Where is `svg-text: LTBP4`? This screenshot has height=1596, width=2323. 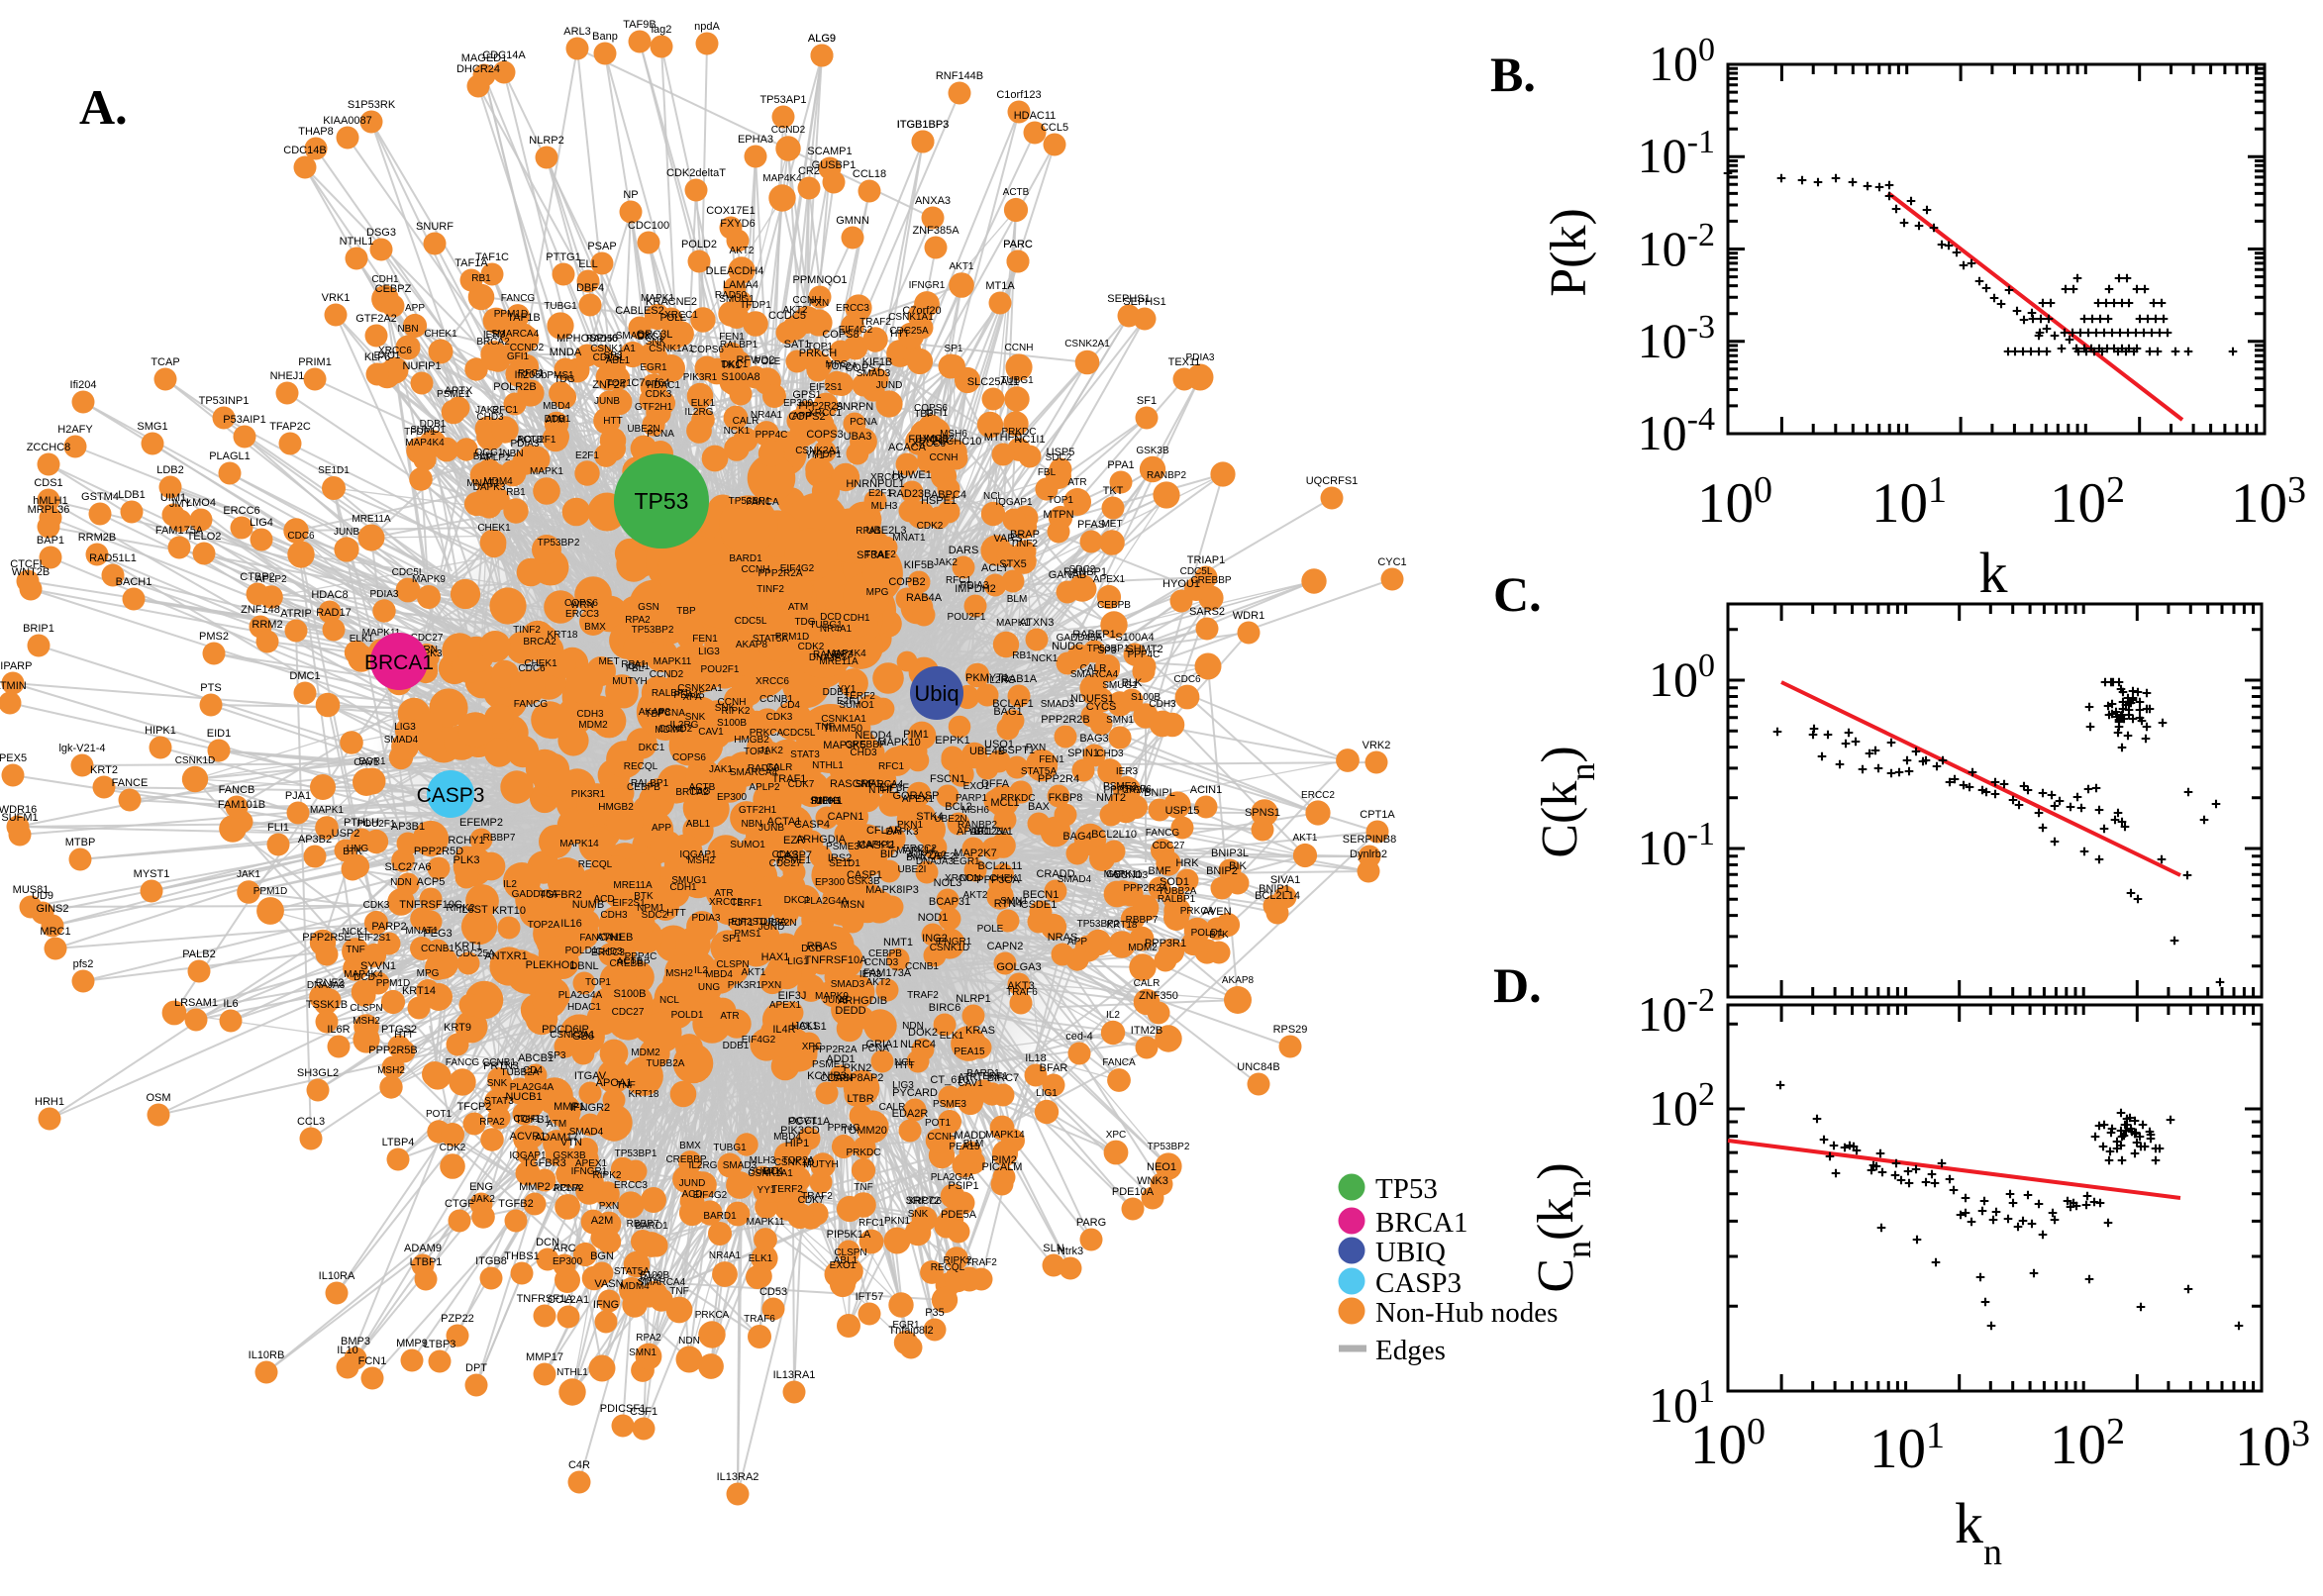
svg-text: LTBP4 is located at coordinates (399, 1142).